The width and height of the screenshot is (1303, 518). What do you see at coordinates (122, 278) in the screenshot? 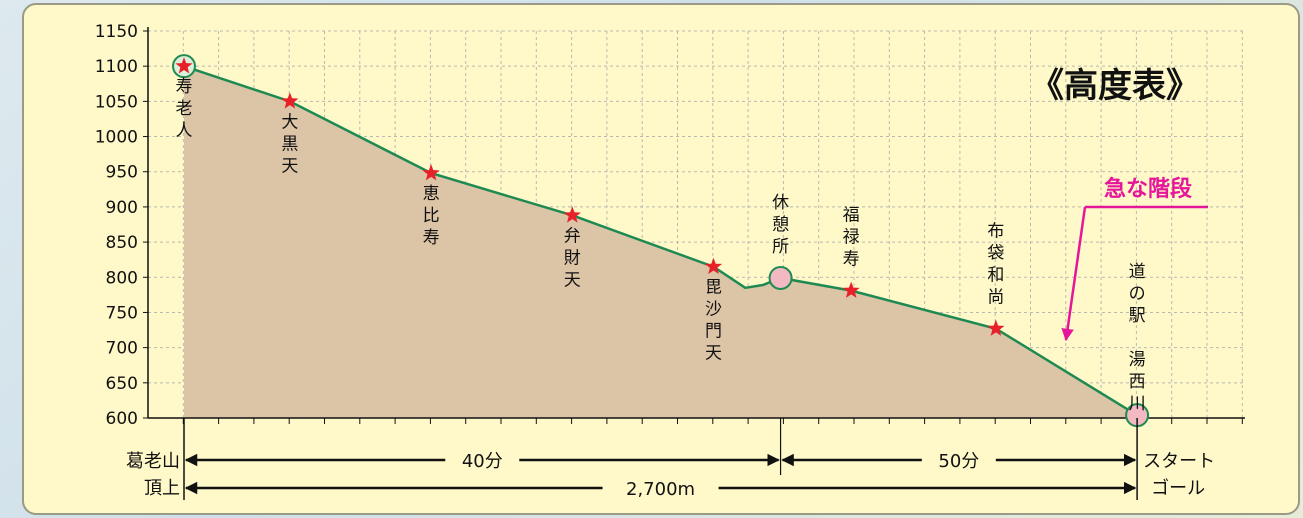
I see `y-tick-label: 800` at bounding box center [122, 278].